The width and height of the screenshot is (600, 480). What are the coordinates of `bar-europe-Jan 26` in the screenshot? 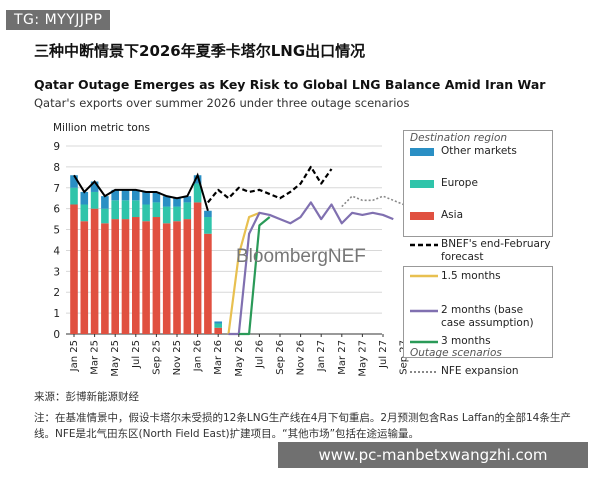 It's located at (197, 193).